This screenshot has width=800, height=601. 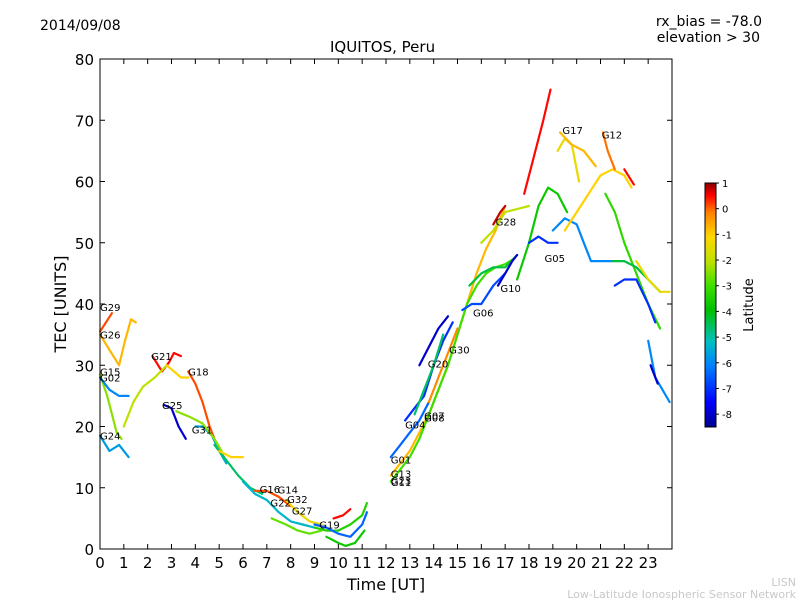 I want to click on colorbar-tick-label: -3, so click(x=727, y=287).